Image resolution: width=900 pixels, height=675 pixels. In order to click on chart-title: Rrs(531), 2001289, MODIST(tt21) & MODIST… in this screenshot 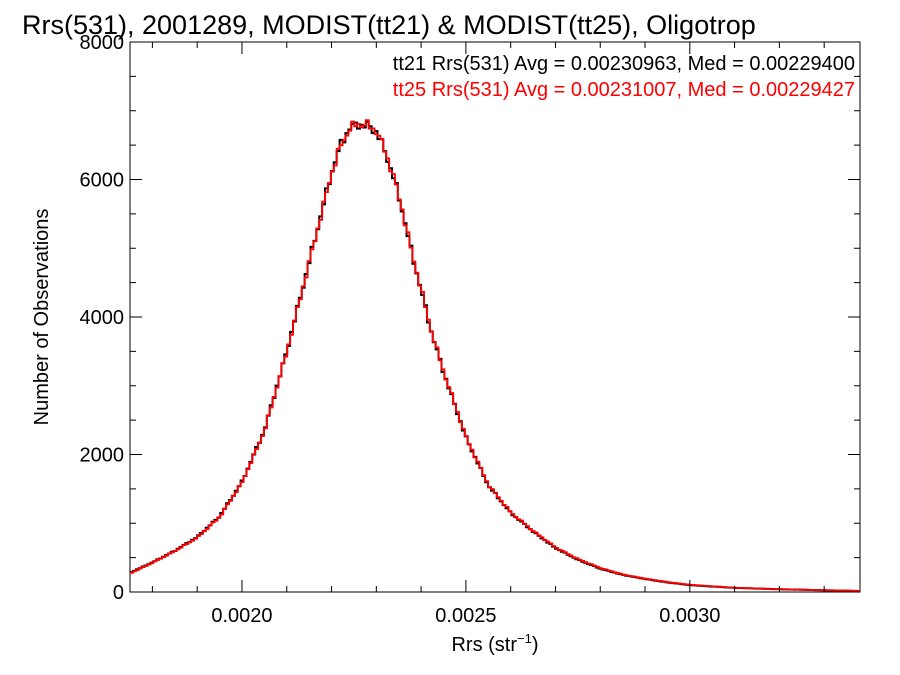, I will do `click(389, 25)`.